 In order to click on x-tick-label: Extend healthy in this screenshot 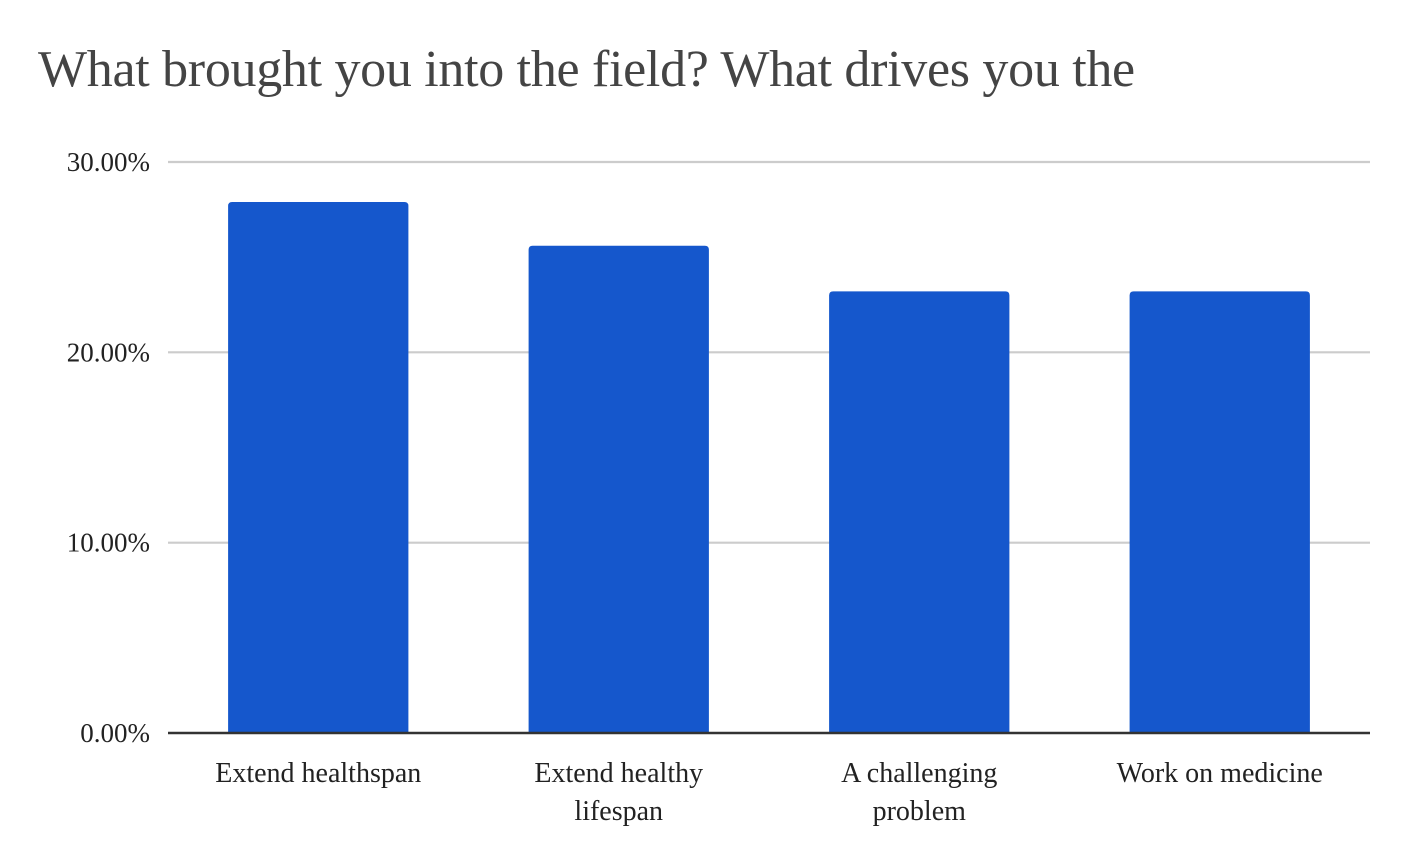, I will do `click(618, 773)`.